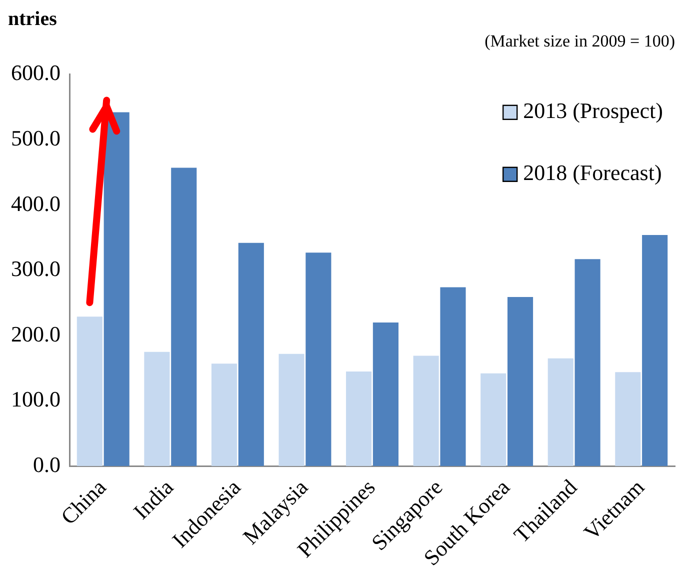 The image size is (685, 583). Describe the element at coordinates (35, 399) in the screenshot. I see `y-tick-label: 100.0` at that location.